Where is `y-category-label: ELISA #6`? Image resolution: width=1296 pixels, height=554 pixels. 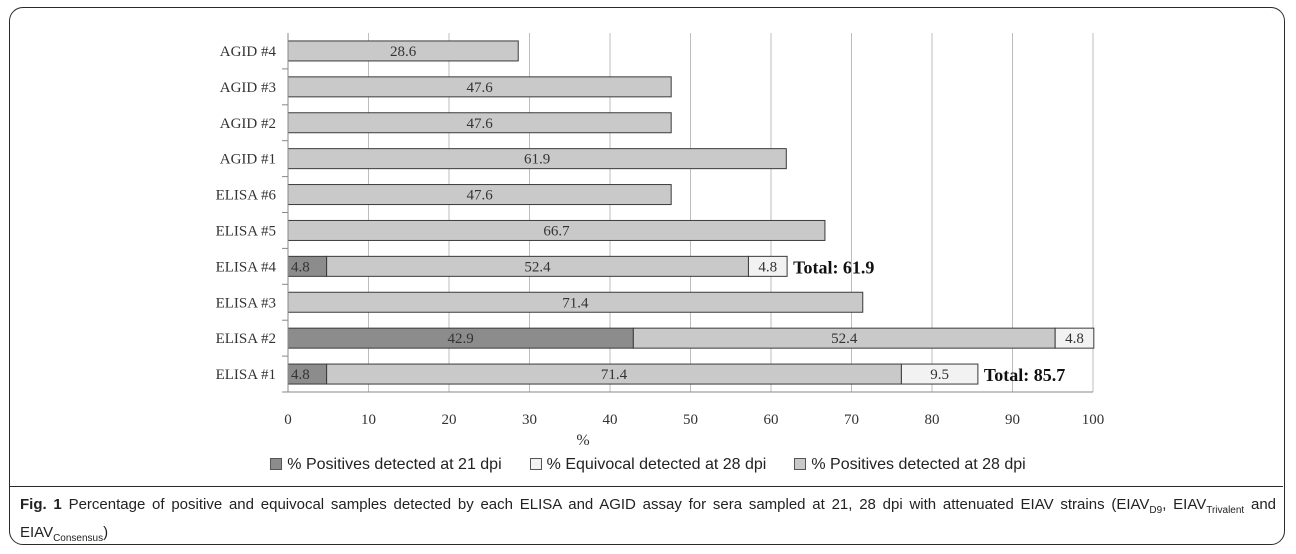
y-category-label: ELISA #6 is located at coordinates (246, 196).